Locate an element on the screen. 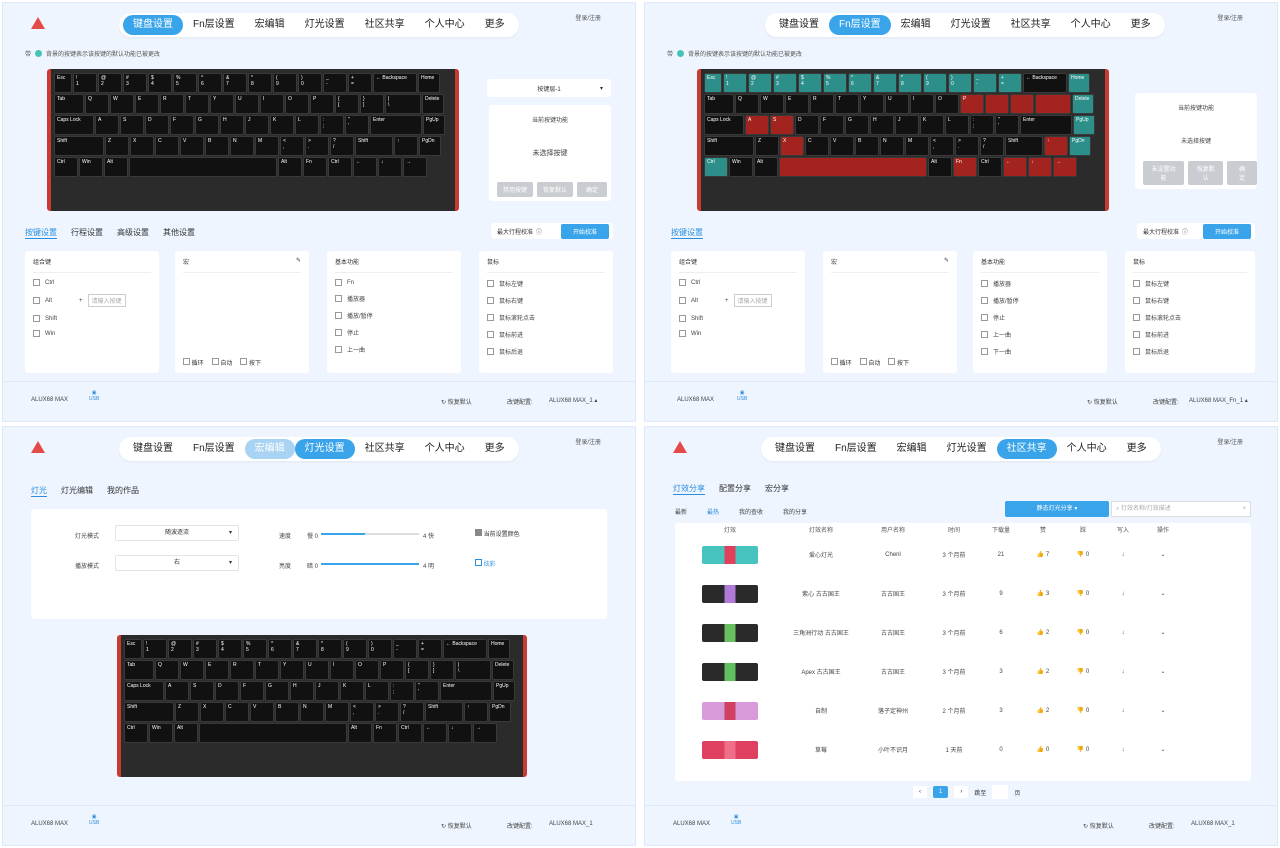 This screenshot has width=1280, height=848. key: Caps Lock is located at coordinates (724, 125).